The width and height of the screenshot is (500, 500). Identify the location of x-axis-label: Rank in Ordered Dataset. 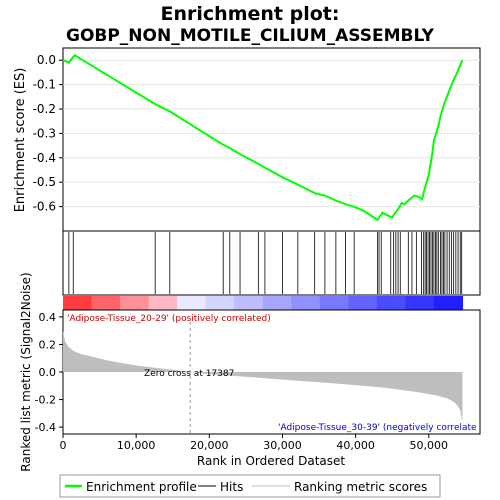
(271, 461).